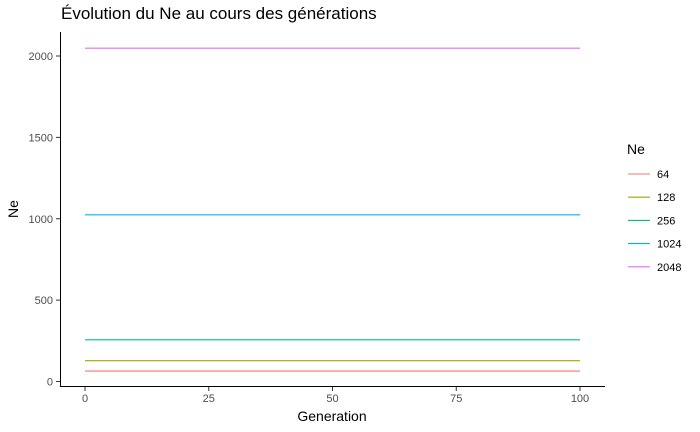 The width and height of the screenshot is (700, 432). I want to click on legend-label-1024: 1024, so click(669, 245).